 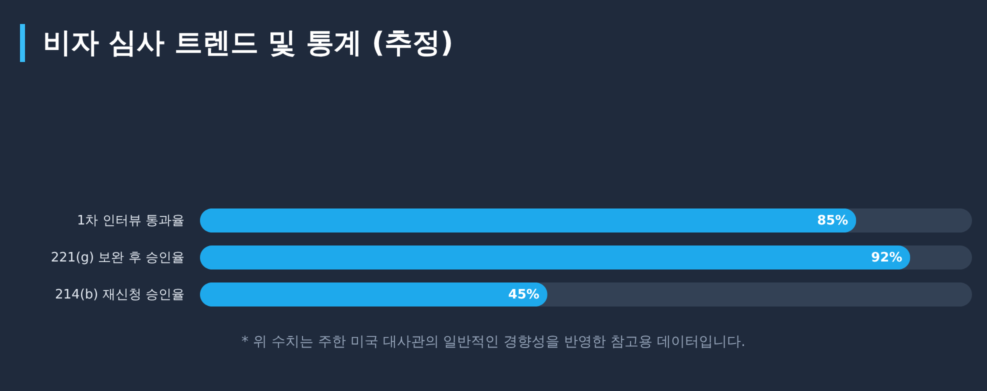 I want to click on data-label: 85%, so click(x=832, y=221).